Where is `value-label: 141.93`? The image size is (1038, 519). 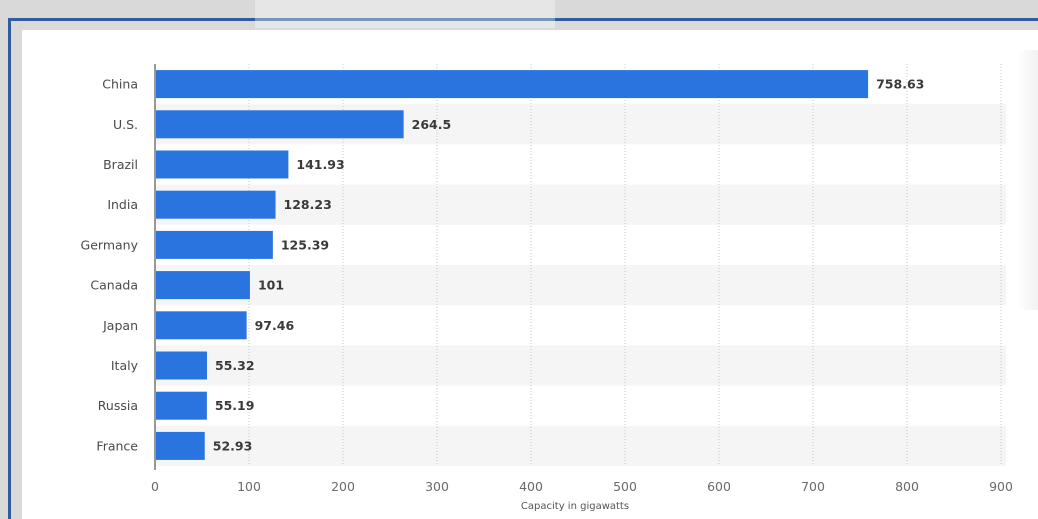
value-label: 141.93 is located at coordinates (320, 164).